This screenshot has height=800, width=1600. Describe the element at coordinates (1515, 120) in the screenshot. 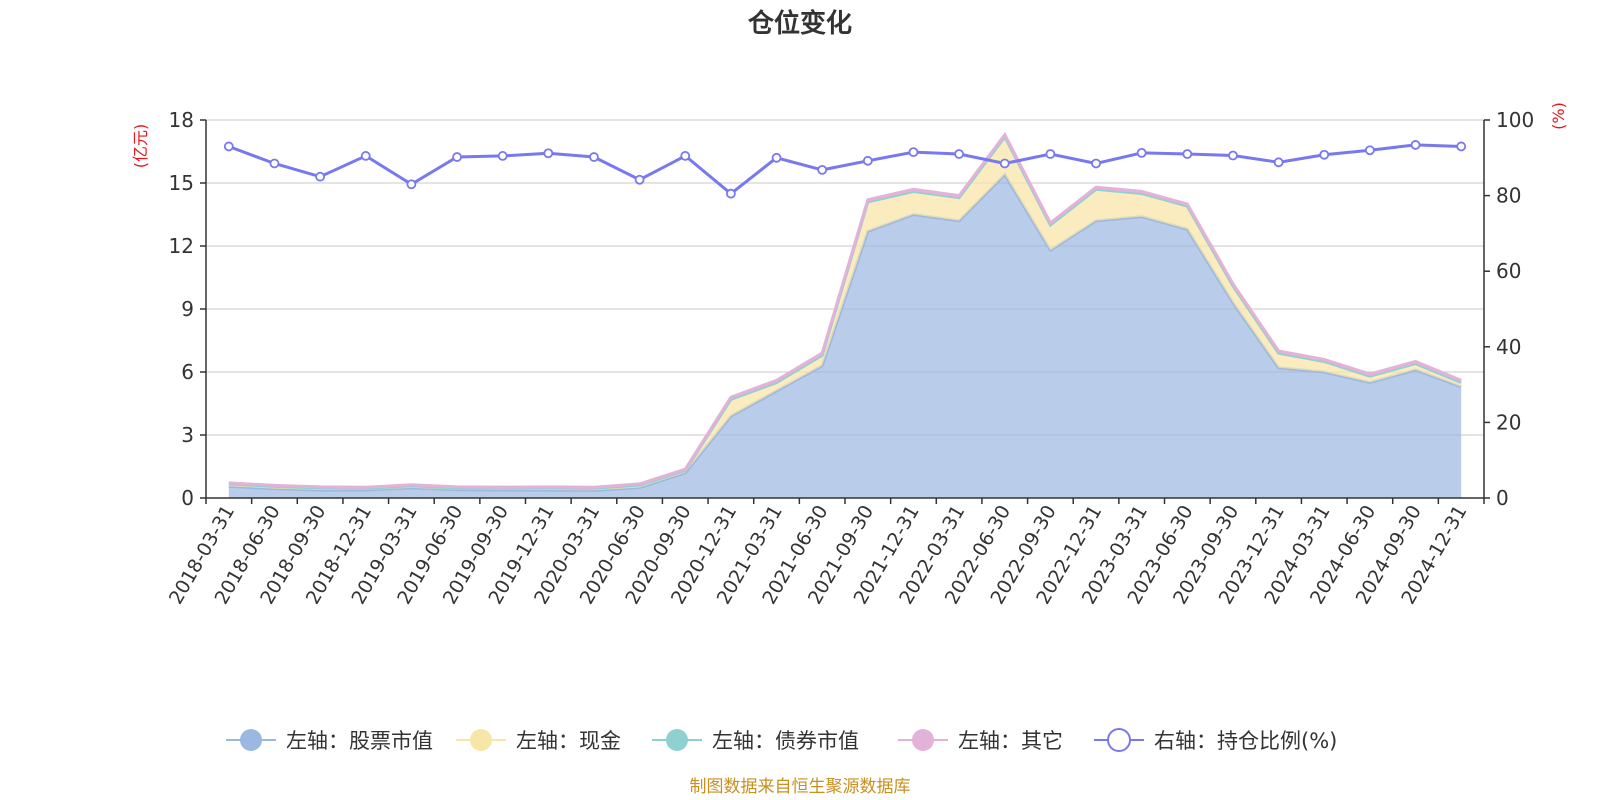

I see `right-tick-label: 100` at that location.